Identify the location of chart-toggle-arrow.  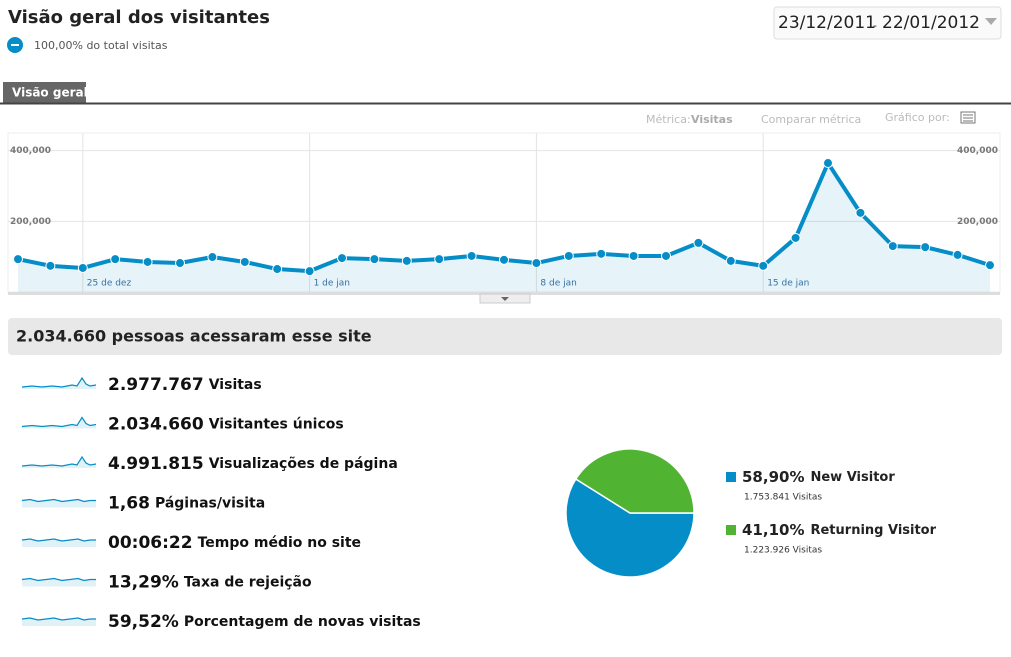
(505, 299).